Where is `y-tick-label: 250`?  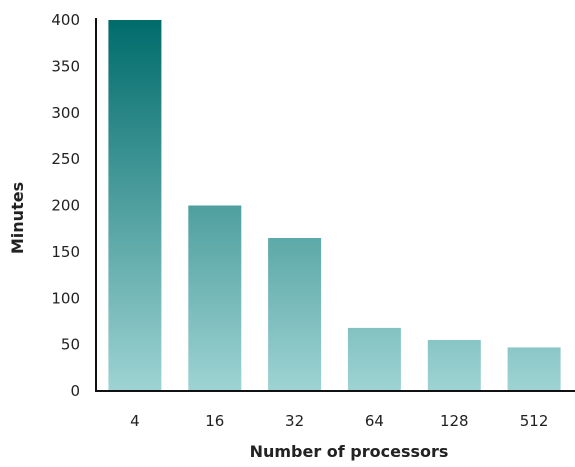
y-tick-label: 250 is located at coordinates (65, 159).